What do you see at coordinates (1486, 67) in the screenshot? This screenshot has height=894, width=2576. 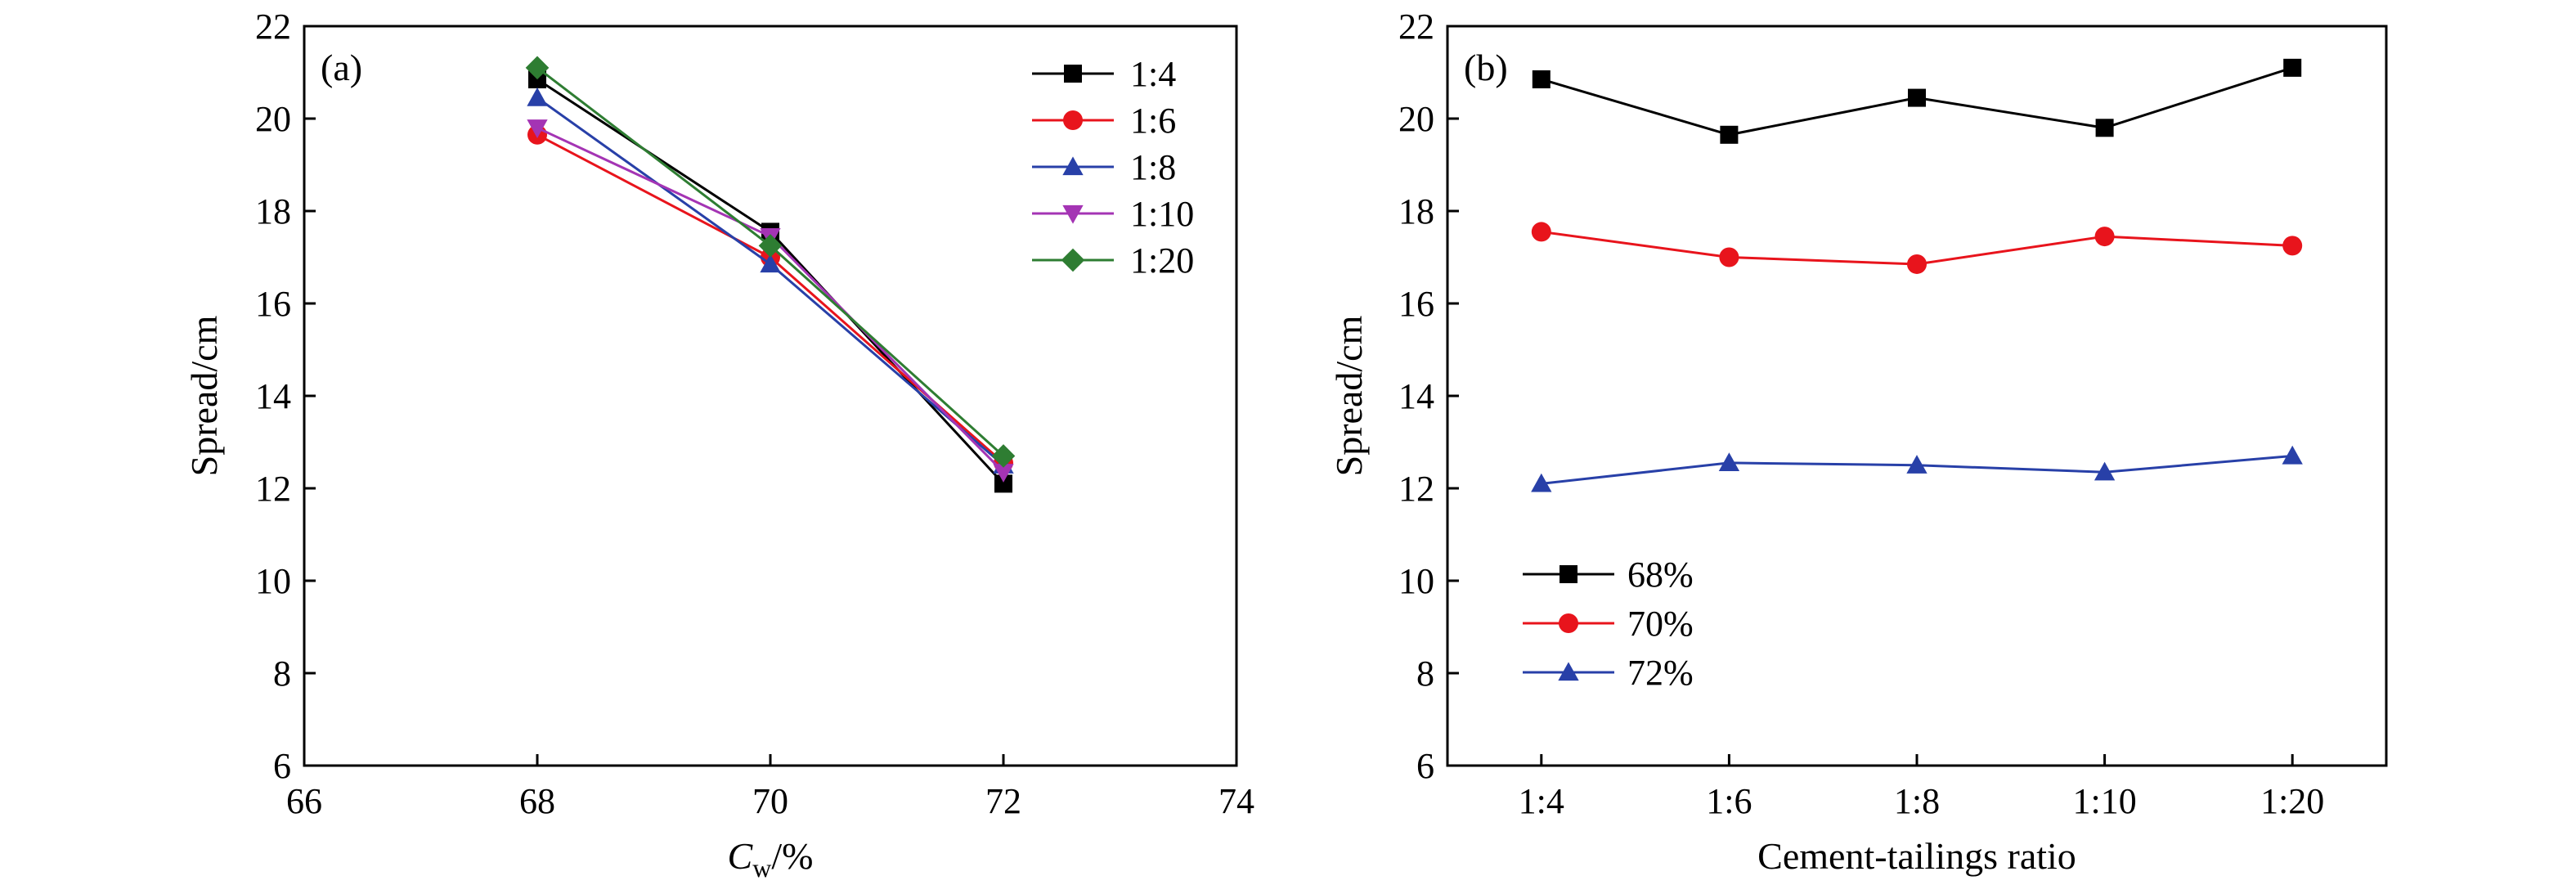 I see `panel-label: (b)` at bounding box center [1486, 67].